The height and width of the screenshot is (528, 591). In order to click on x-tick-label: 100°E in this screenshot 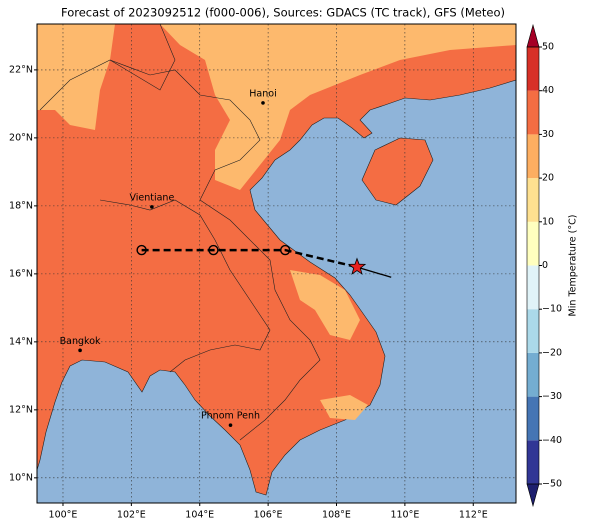, I will do `click(63, 515)`.